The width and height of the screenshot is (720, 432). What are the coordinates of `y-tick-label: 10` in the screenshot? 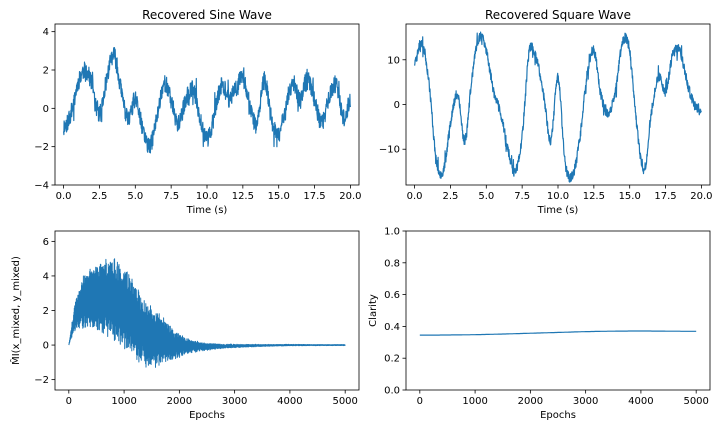 It's located at (393, 60).